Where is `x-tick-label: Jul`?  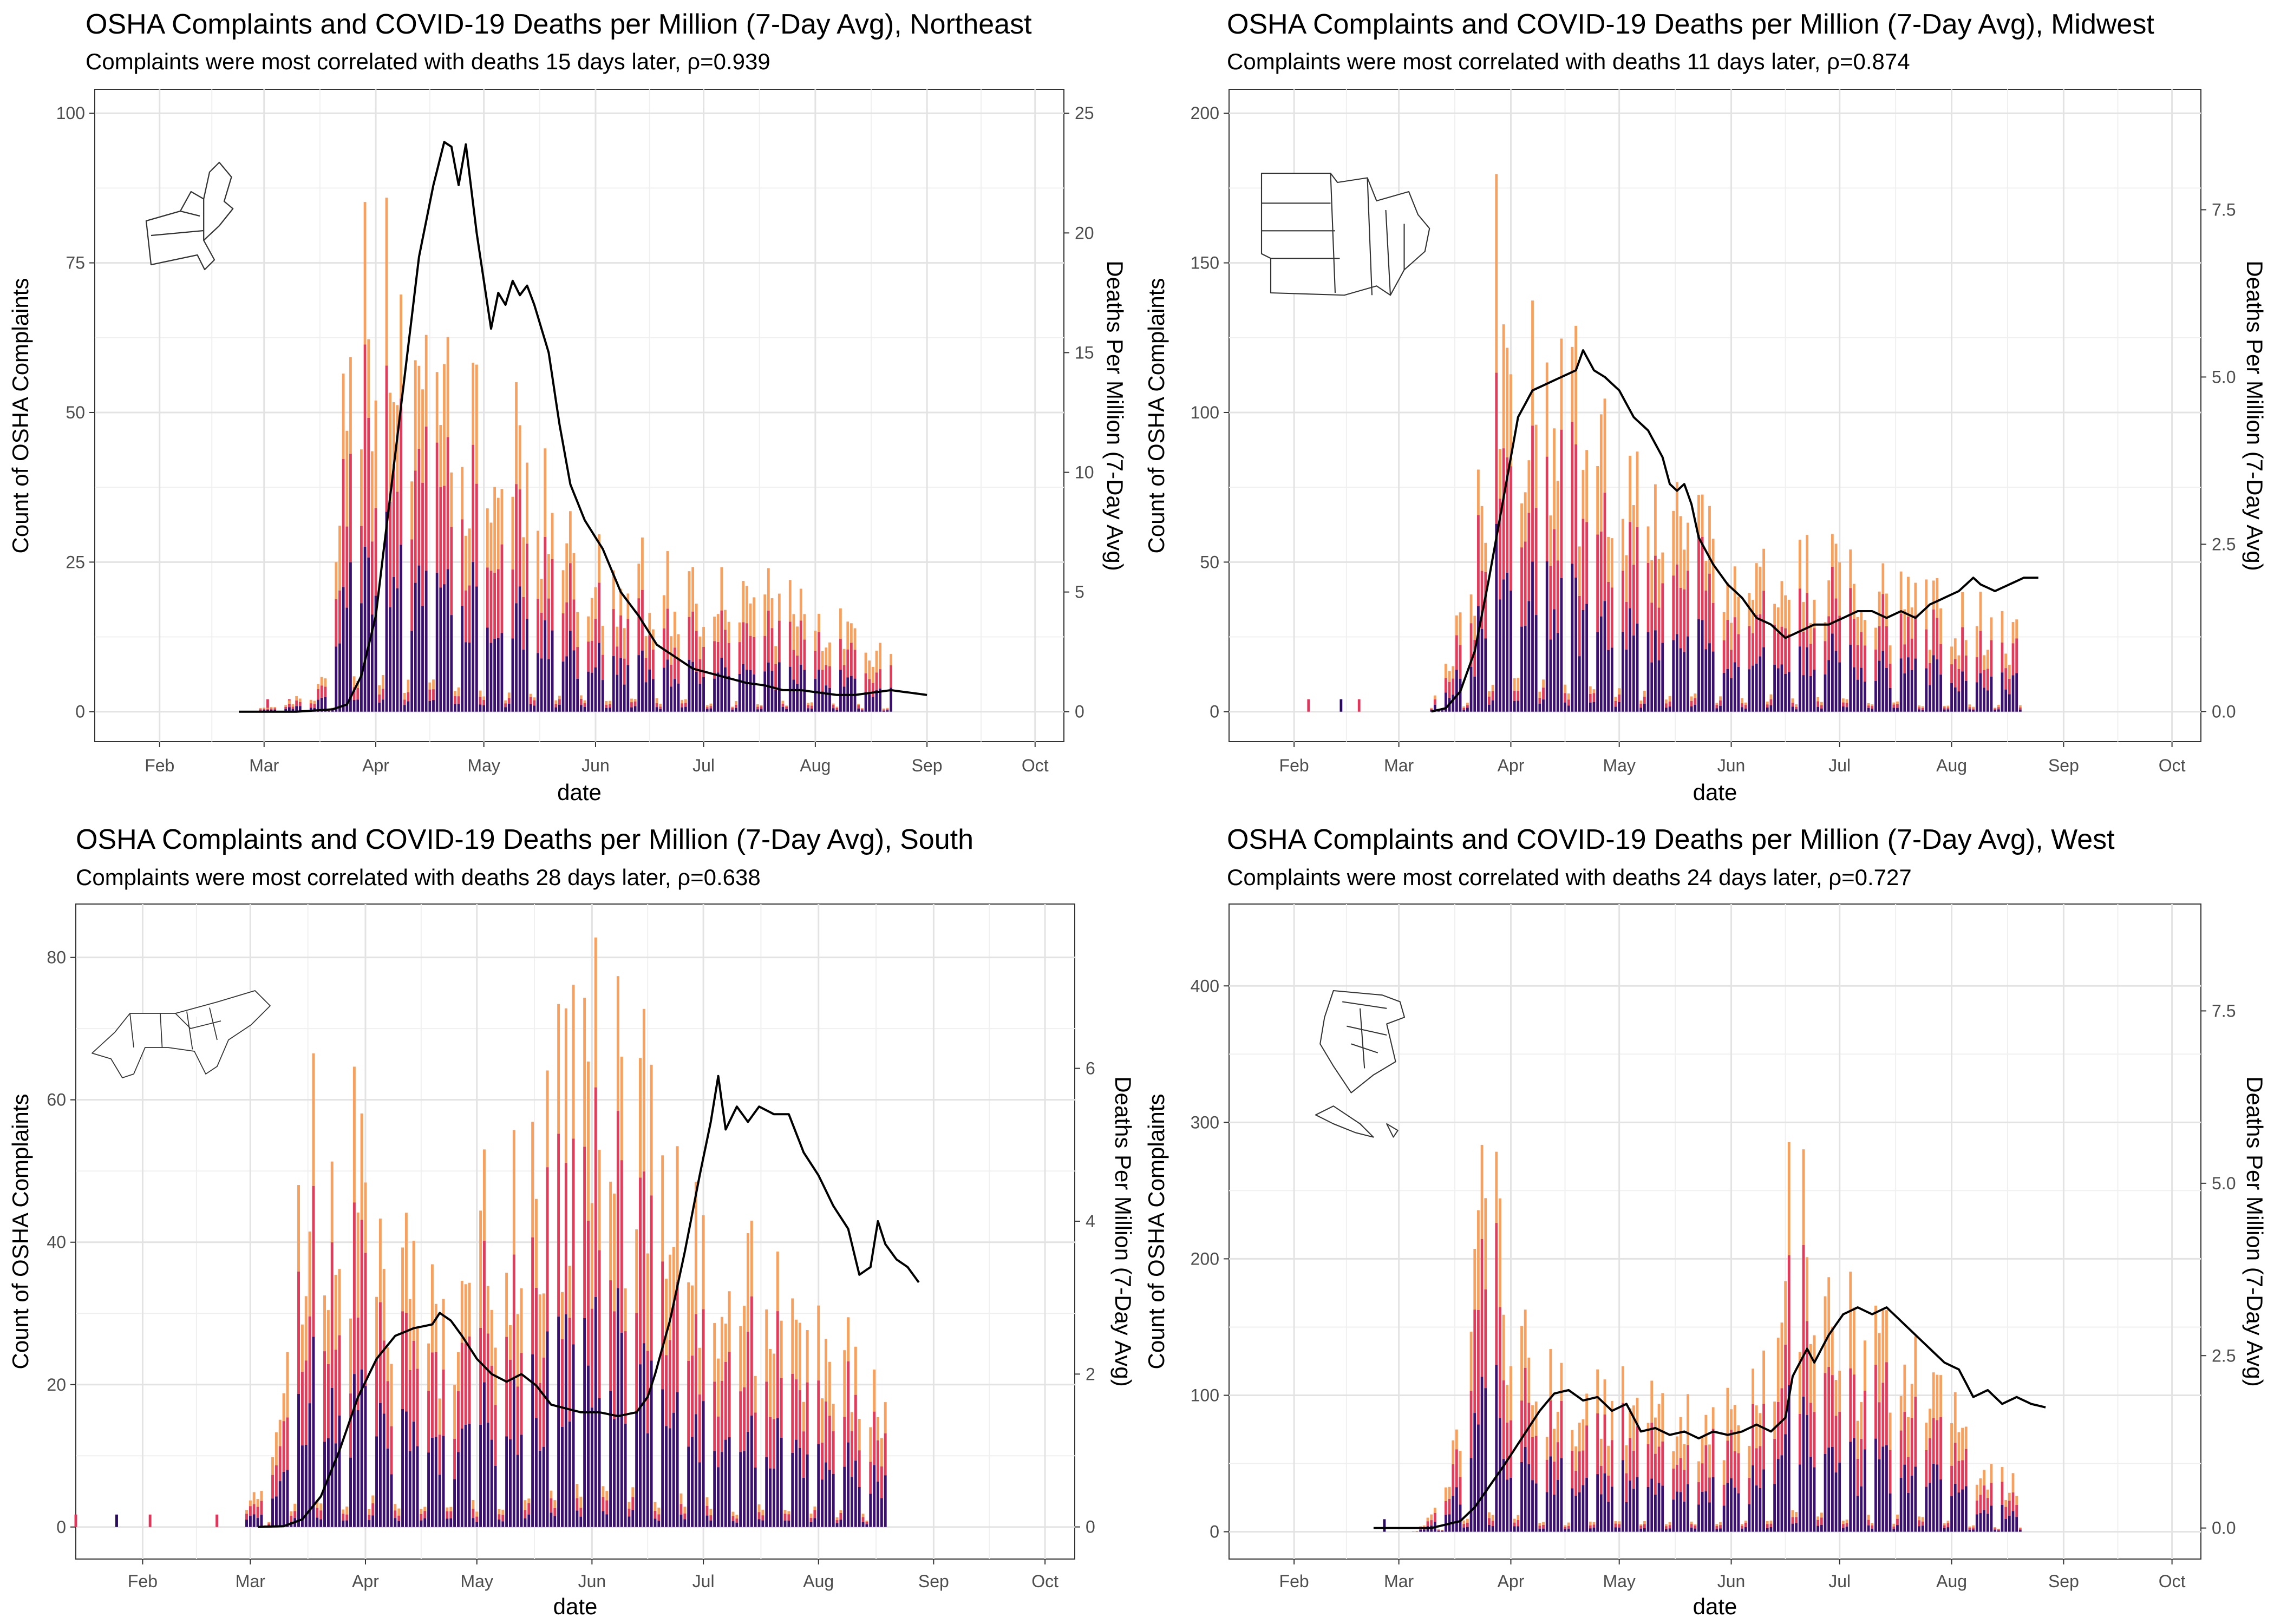
x-tick-label: Jul is located at coordinates (703, 1581).